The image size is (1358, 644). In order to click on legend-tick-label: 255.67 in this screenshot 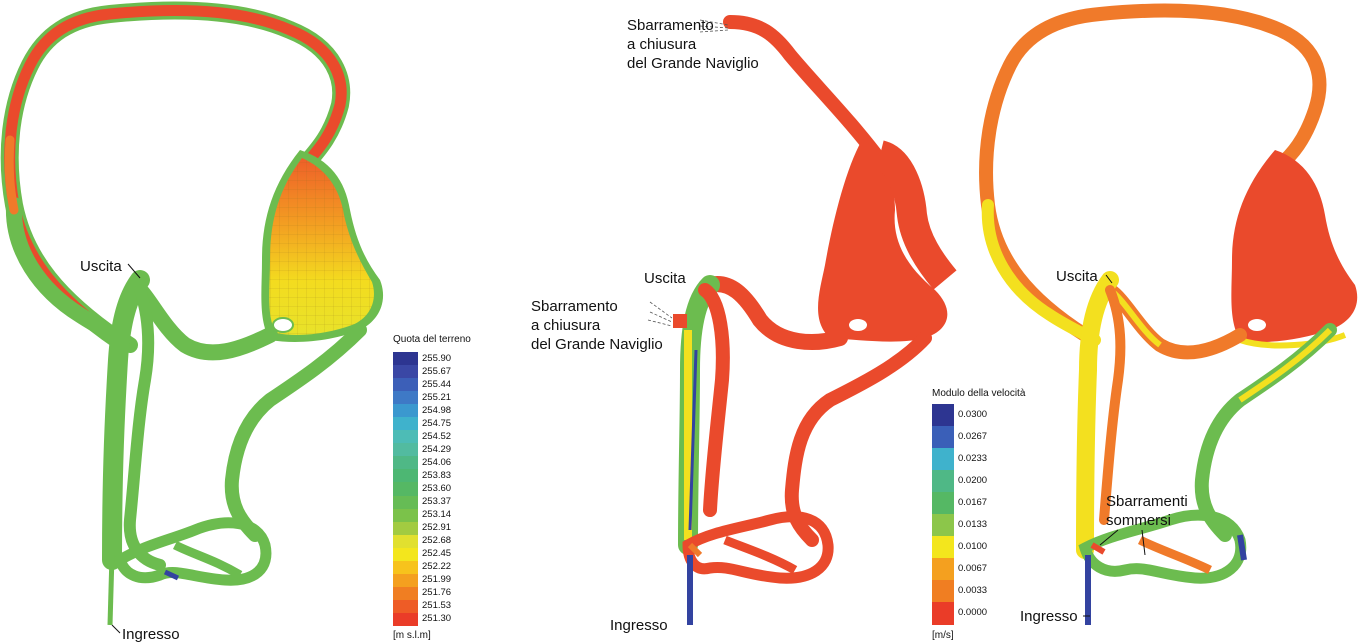, I will do `click(437, 371)`.